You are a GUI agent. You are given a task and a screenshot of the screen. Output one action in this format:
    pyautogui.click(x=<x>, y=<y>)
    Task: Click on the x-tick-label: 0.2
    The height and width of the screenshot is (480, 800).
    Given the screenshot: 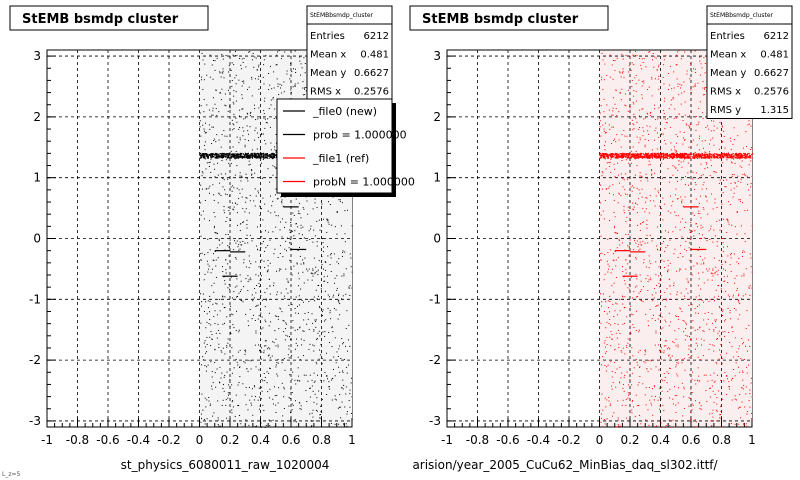 What is the action you would take?
    pyautogui.click(x=629, y=440)
    